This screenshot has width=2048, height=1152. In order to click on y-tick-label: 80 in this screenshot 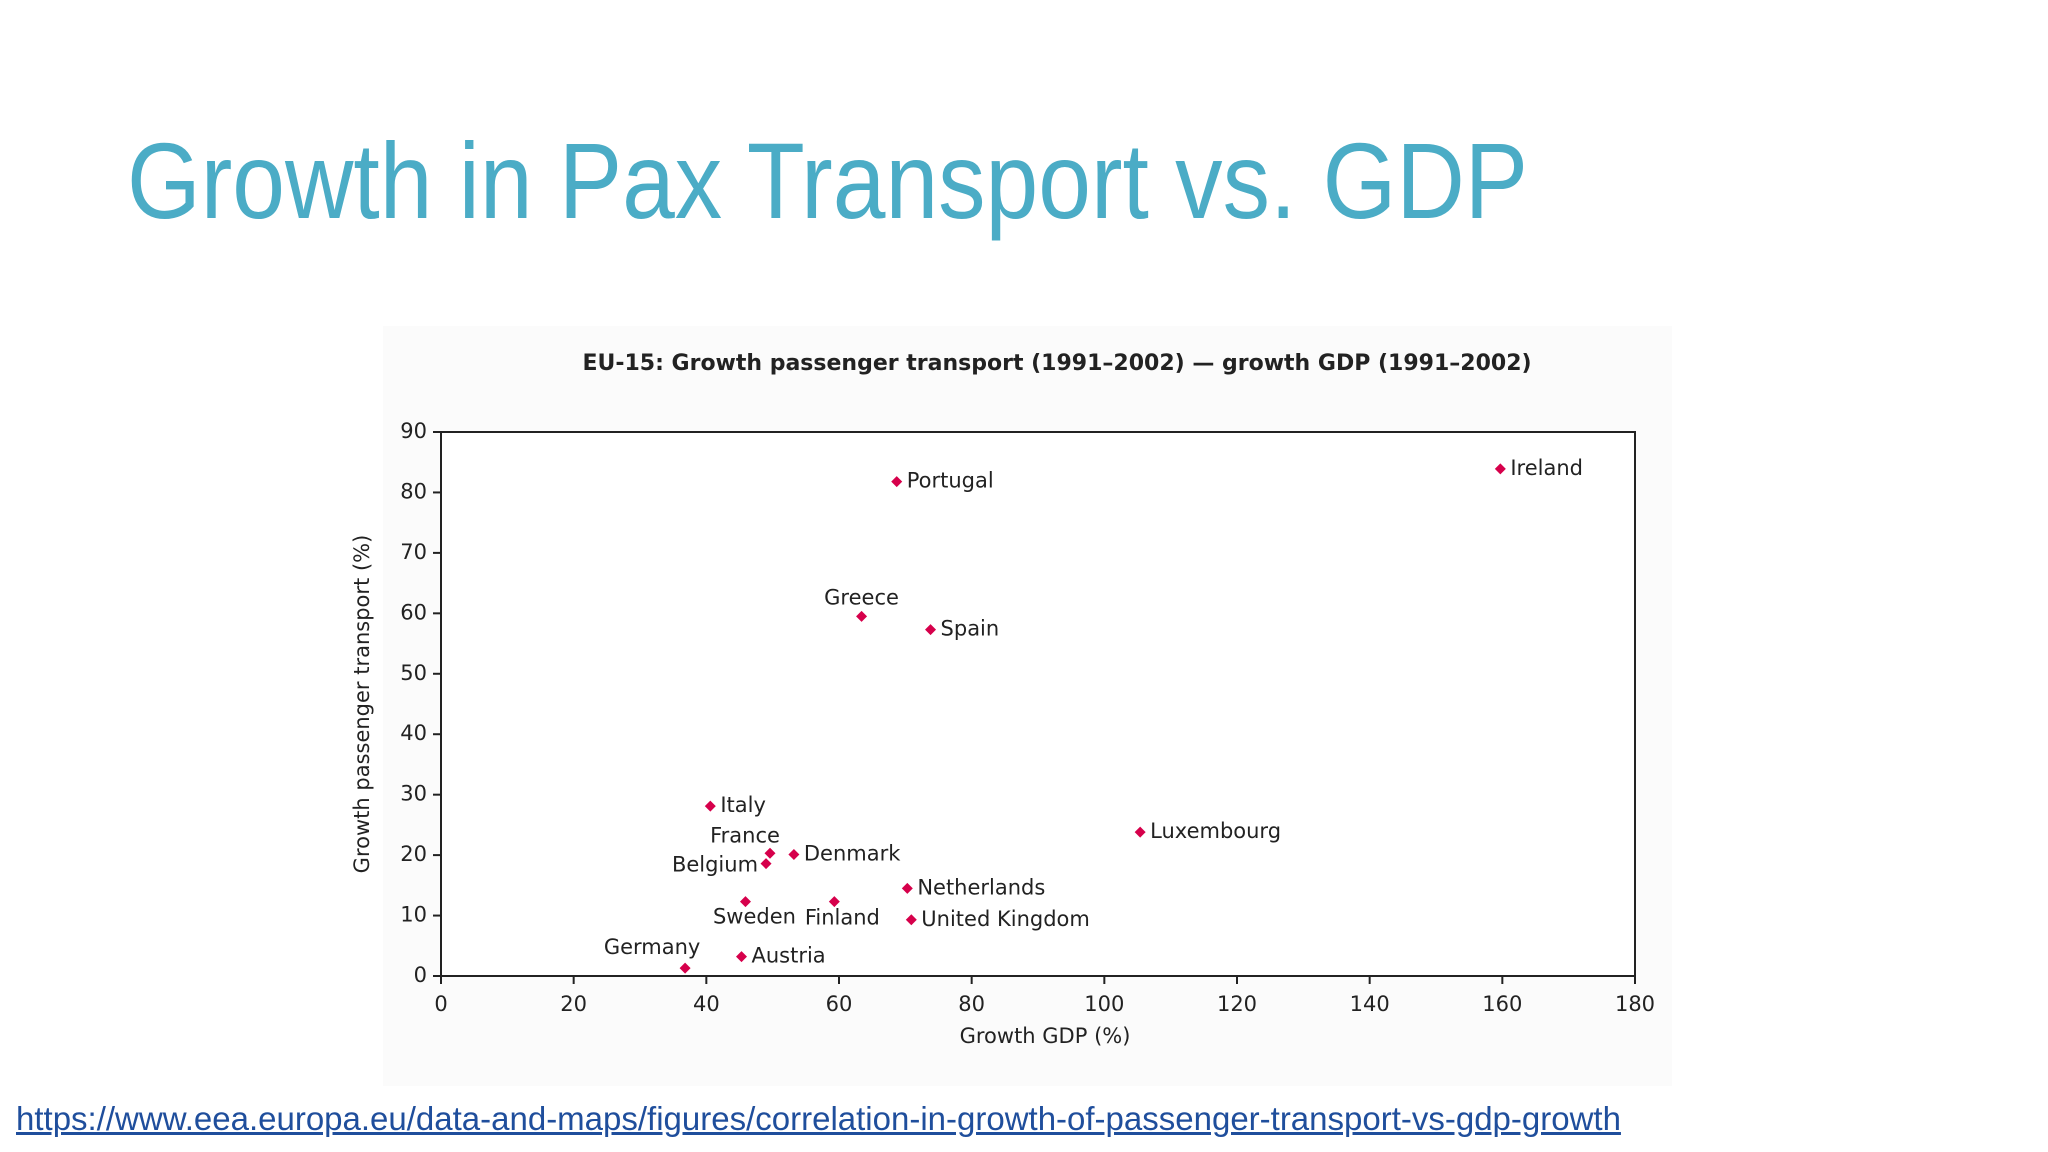, I will do `click(413, 491)`.